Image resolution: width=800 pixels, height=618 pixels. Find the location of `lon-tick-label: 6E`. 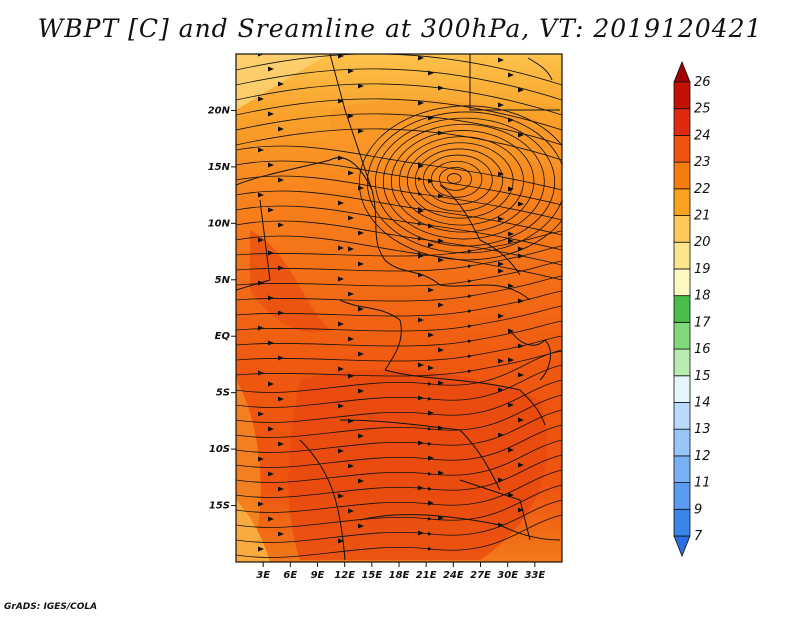

lon-tick-label: 6E is located at coordinates (290, 575).